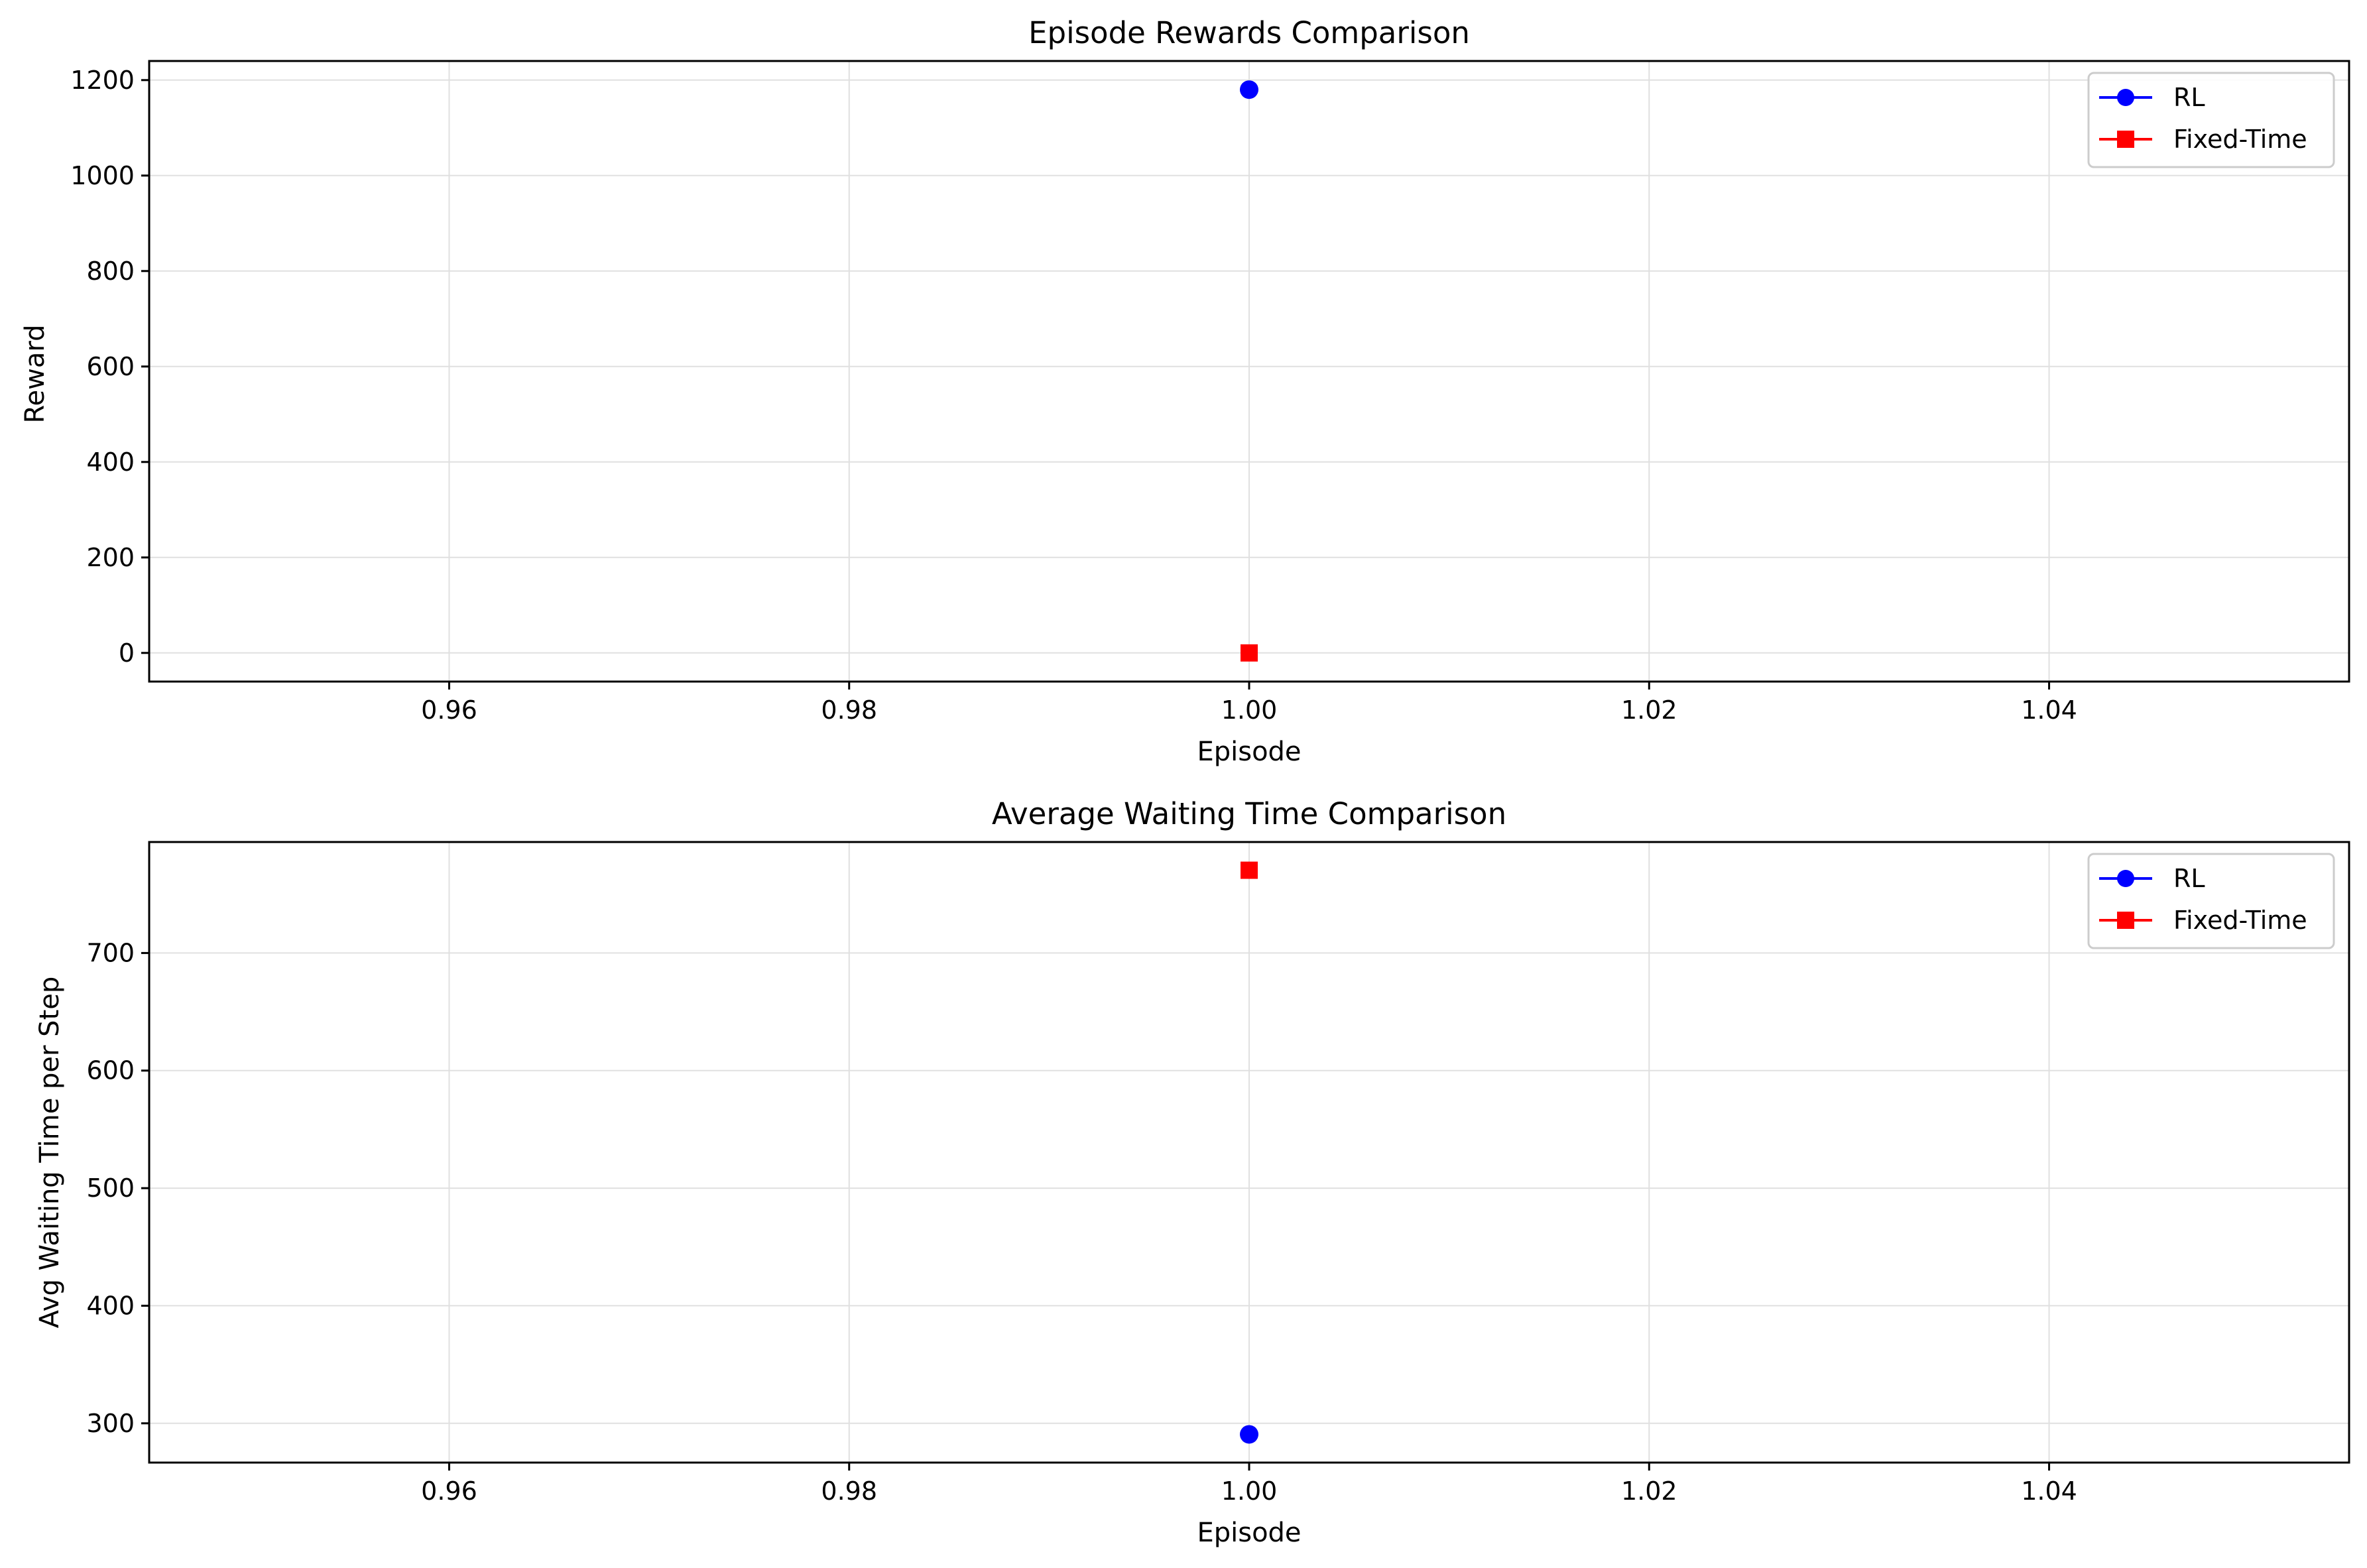 This screenshot has height=1568, width=2367. Describe the element at coordinates (1249, 870) in the screenshot. I see `waiting-fixed-time-point` at that location.